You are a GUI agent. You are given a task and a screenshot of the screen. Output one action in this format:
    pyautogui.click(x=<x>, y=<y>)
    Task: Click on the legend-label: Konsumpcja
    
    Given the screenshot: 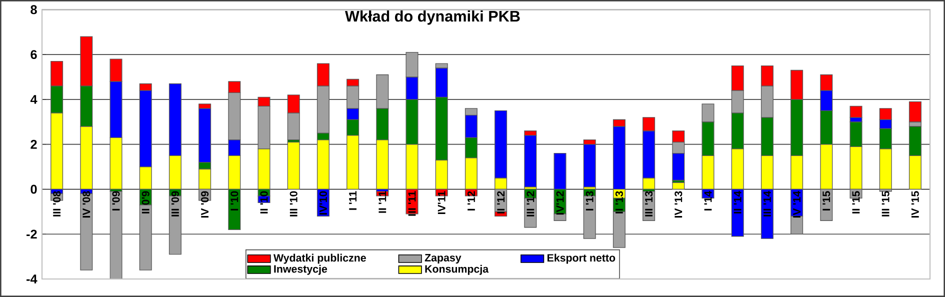 What is the action you would take?
    pyautogui.click(x=457, y=269)
    